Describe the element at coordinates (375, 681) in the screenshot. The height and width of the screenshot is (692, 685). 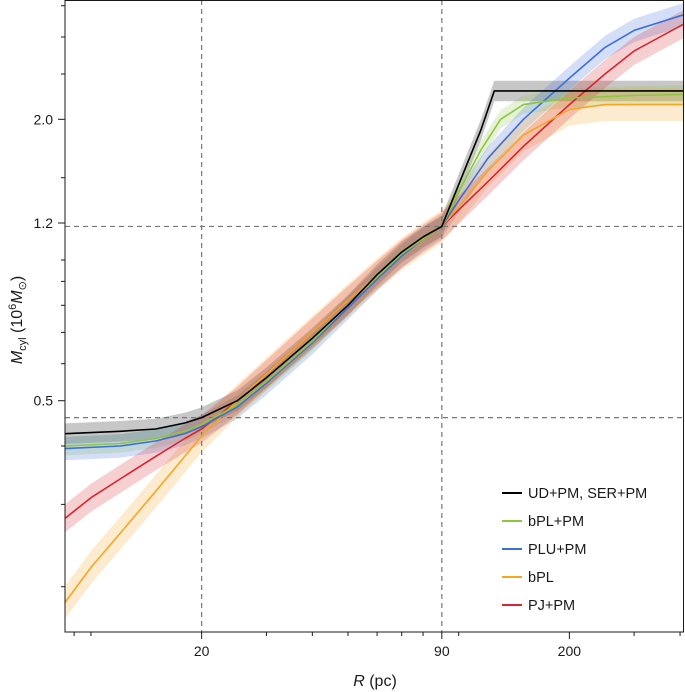
I see `x-axis-label: R (pc)` at that location.